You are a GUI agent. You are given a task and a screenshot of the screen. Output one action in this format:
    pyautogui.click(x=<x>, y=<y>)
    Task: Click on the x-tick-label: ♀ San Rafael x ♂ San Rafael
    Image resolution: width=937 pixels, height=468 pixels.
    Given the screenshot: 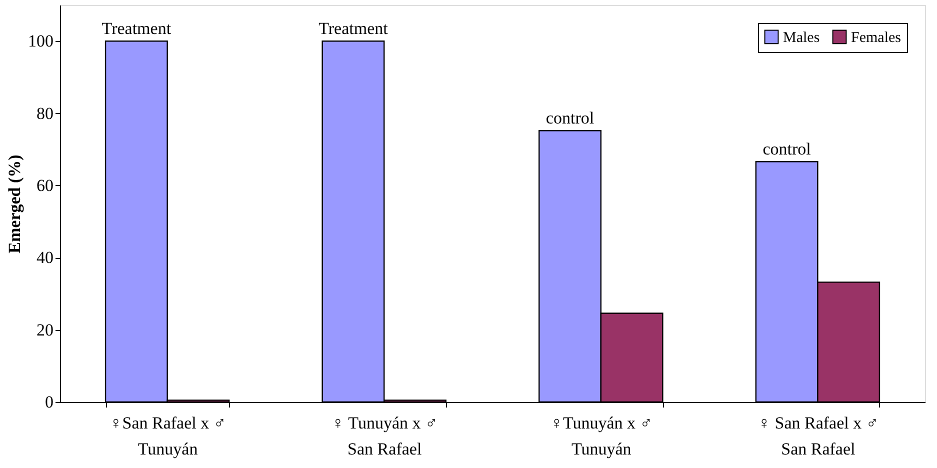 What is the action you would take?
    pyautogui.click(x=818, y=436)
    